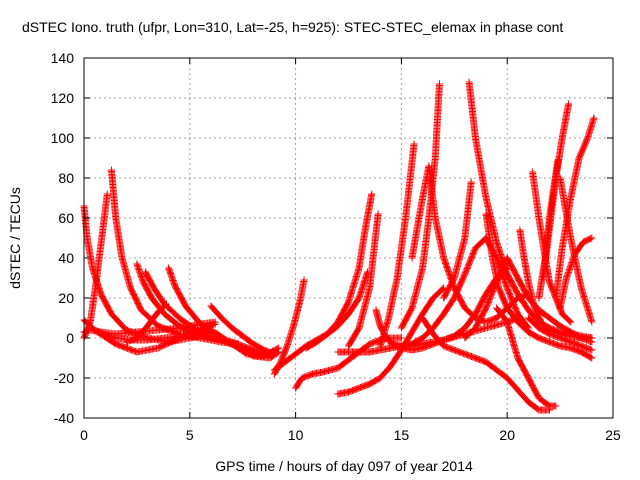 Image resolution: width=640 pixels, height=480 pixels. What do you see at coordinates (66, 258) in the screenshot?
I see `y-tick-label: 40` at bounding box center [66, 258].